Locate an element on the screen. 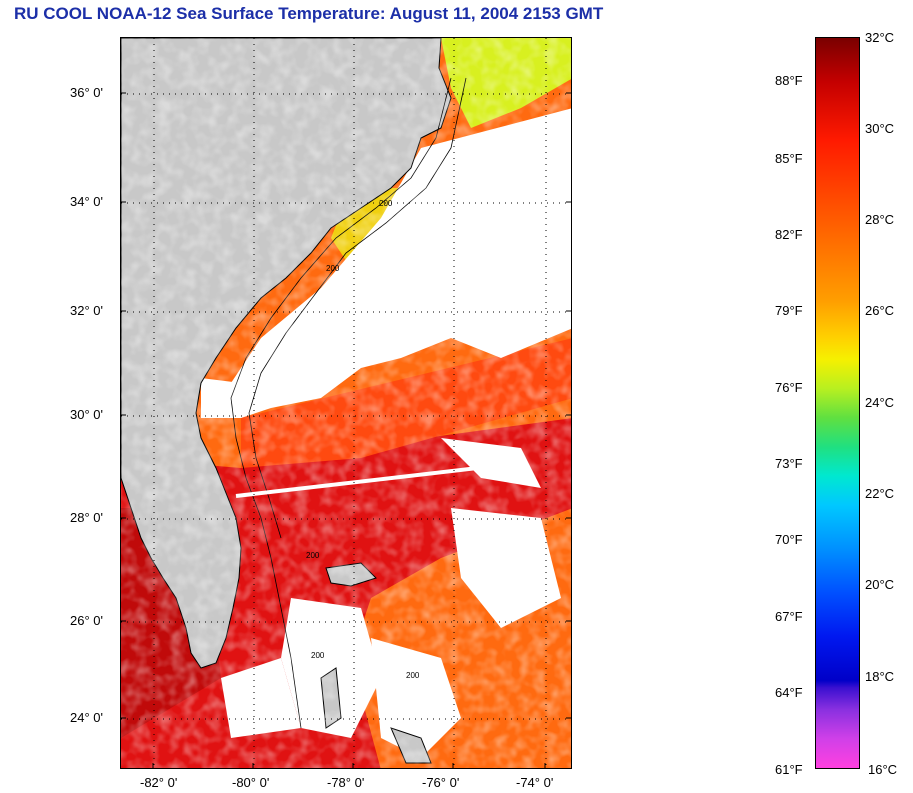  colorbar-celsius-label: 30°C is located at coordinates (880, 128).